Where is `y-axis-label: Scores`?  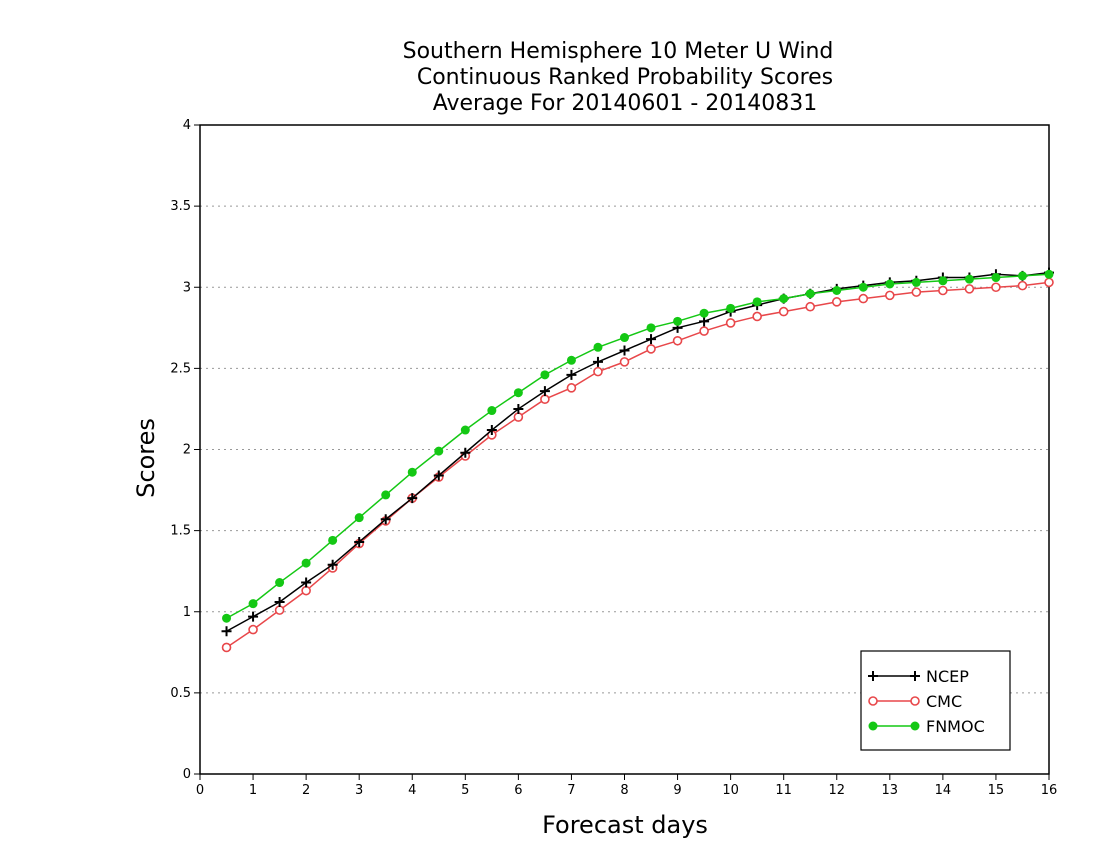 y-axis-label: Scores is located at coordinates (146, 458).